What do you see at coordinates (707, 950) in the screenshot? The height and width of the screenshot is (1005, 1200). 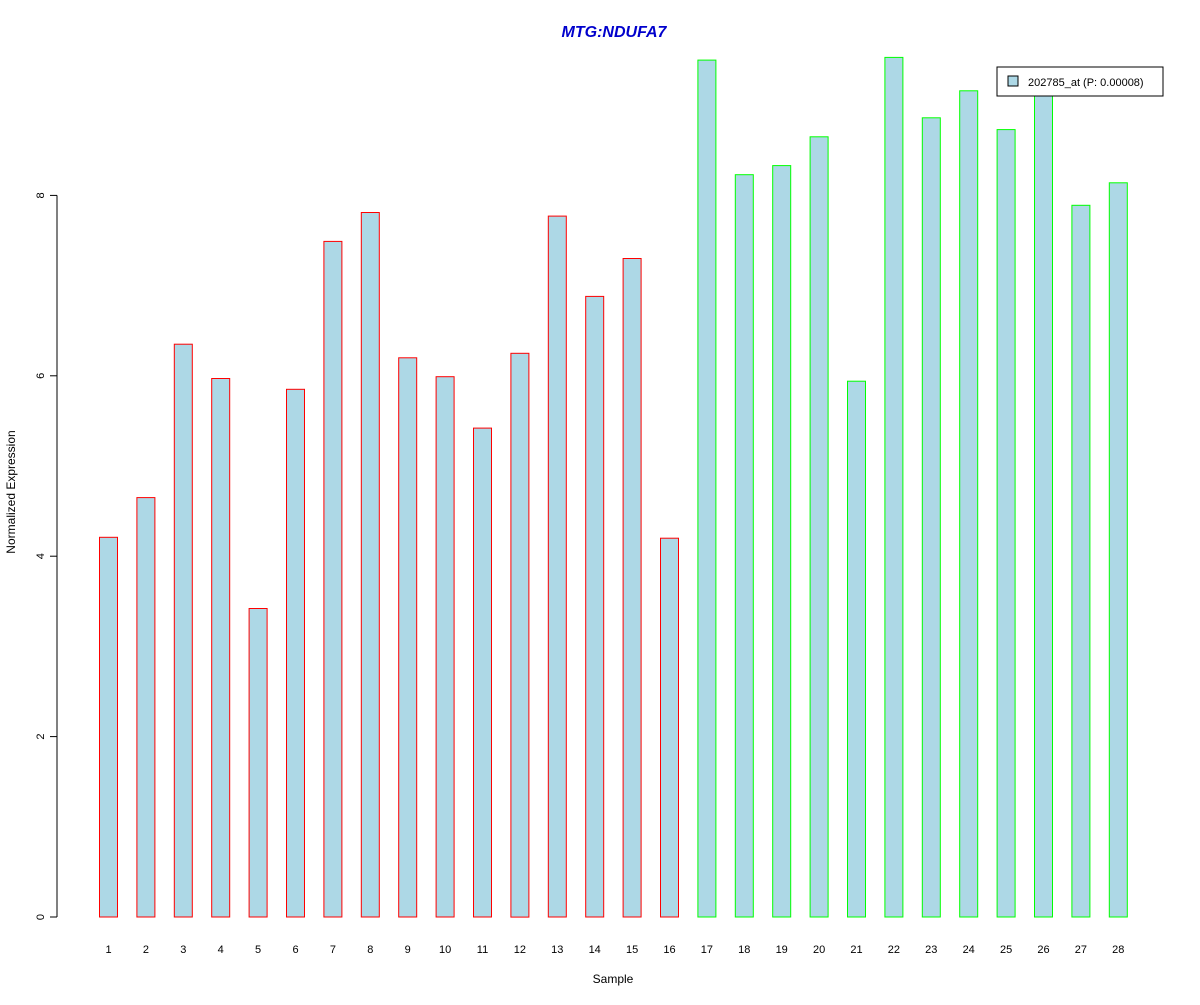 I see `x-tick-label: 17` at bounding box center [707, 950].